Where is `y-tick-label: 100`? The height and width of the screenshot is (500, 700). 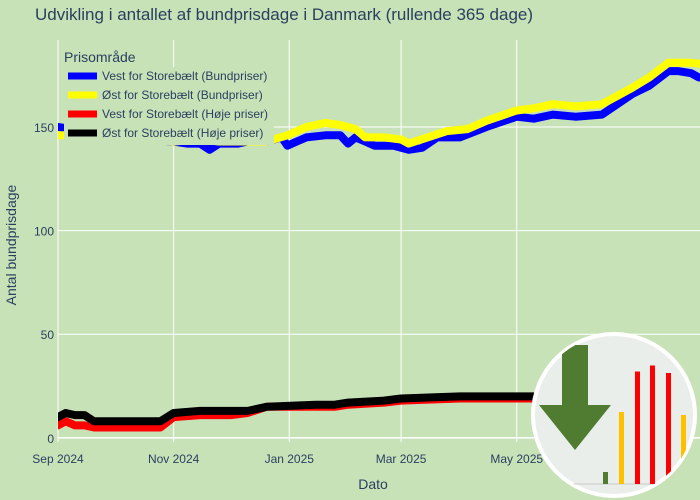 y-tick-label: 100 is located at coordinates (44, 232).